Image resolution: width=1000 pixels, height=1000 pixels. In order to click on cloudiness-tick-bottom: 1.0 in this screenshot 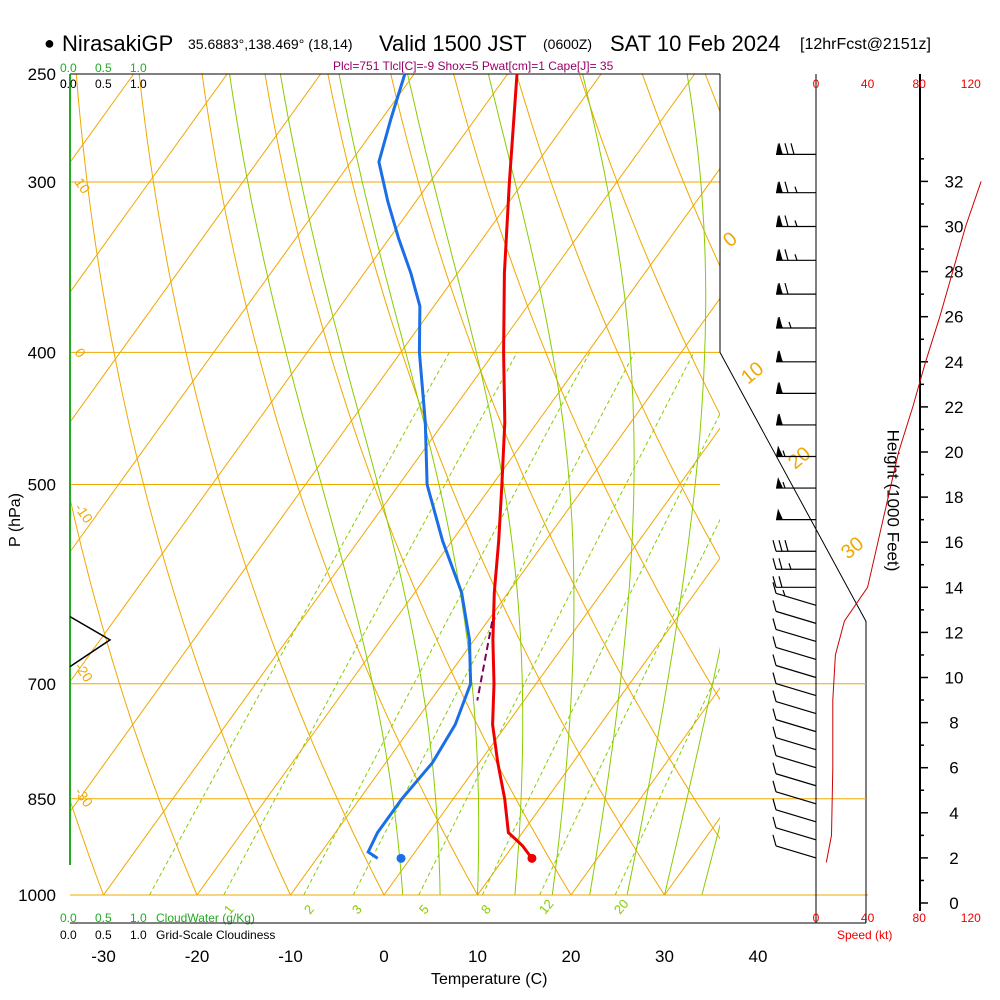, I will do `click(138, 935)`.